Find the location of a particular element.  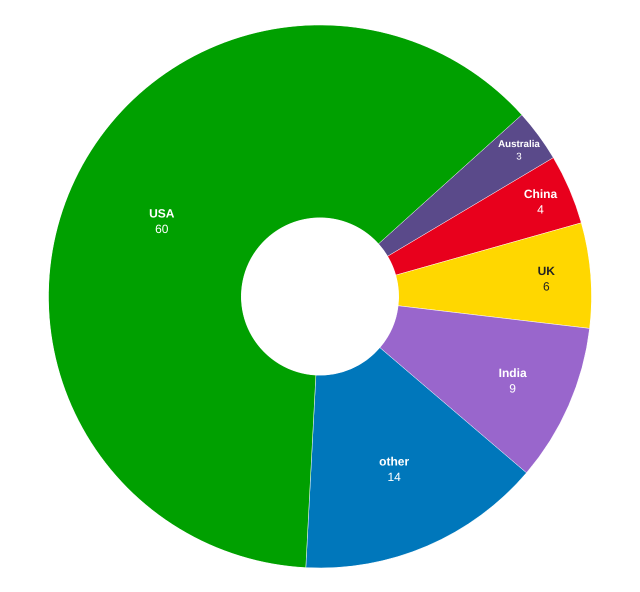

data-label: 6 is located at coordinates (546, 286).